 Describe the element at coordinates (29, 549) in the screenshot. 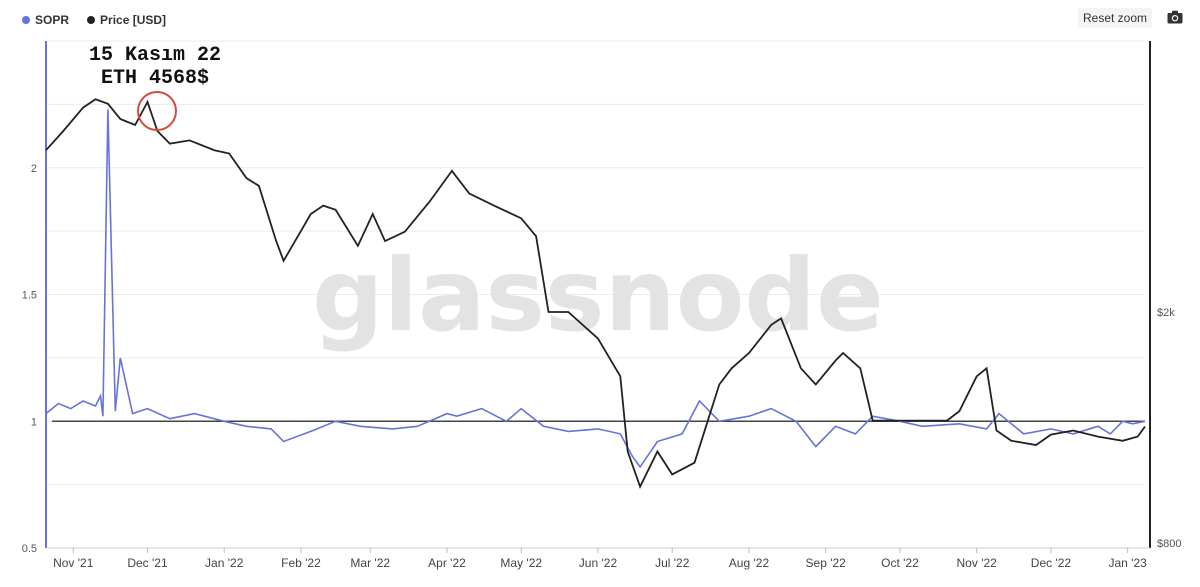

I see `left-tick-label: 0.5` at that location.